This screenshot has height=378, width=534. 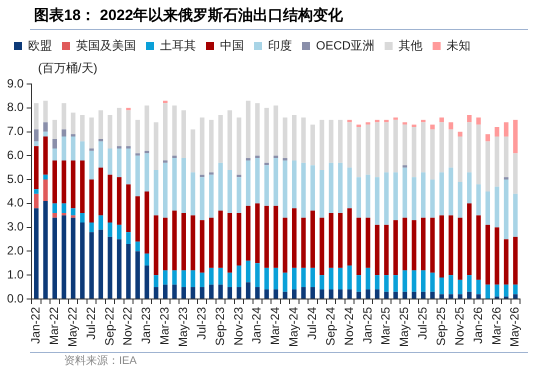 What do you see at coordinates (441, 326) in the screenshot?
I see `x-tick-label: Sep-25` at bounding box center [441, 326].